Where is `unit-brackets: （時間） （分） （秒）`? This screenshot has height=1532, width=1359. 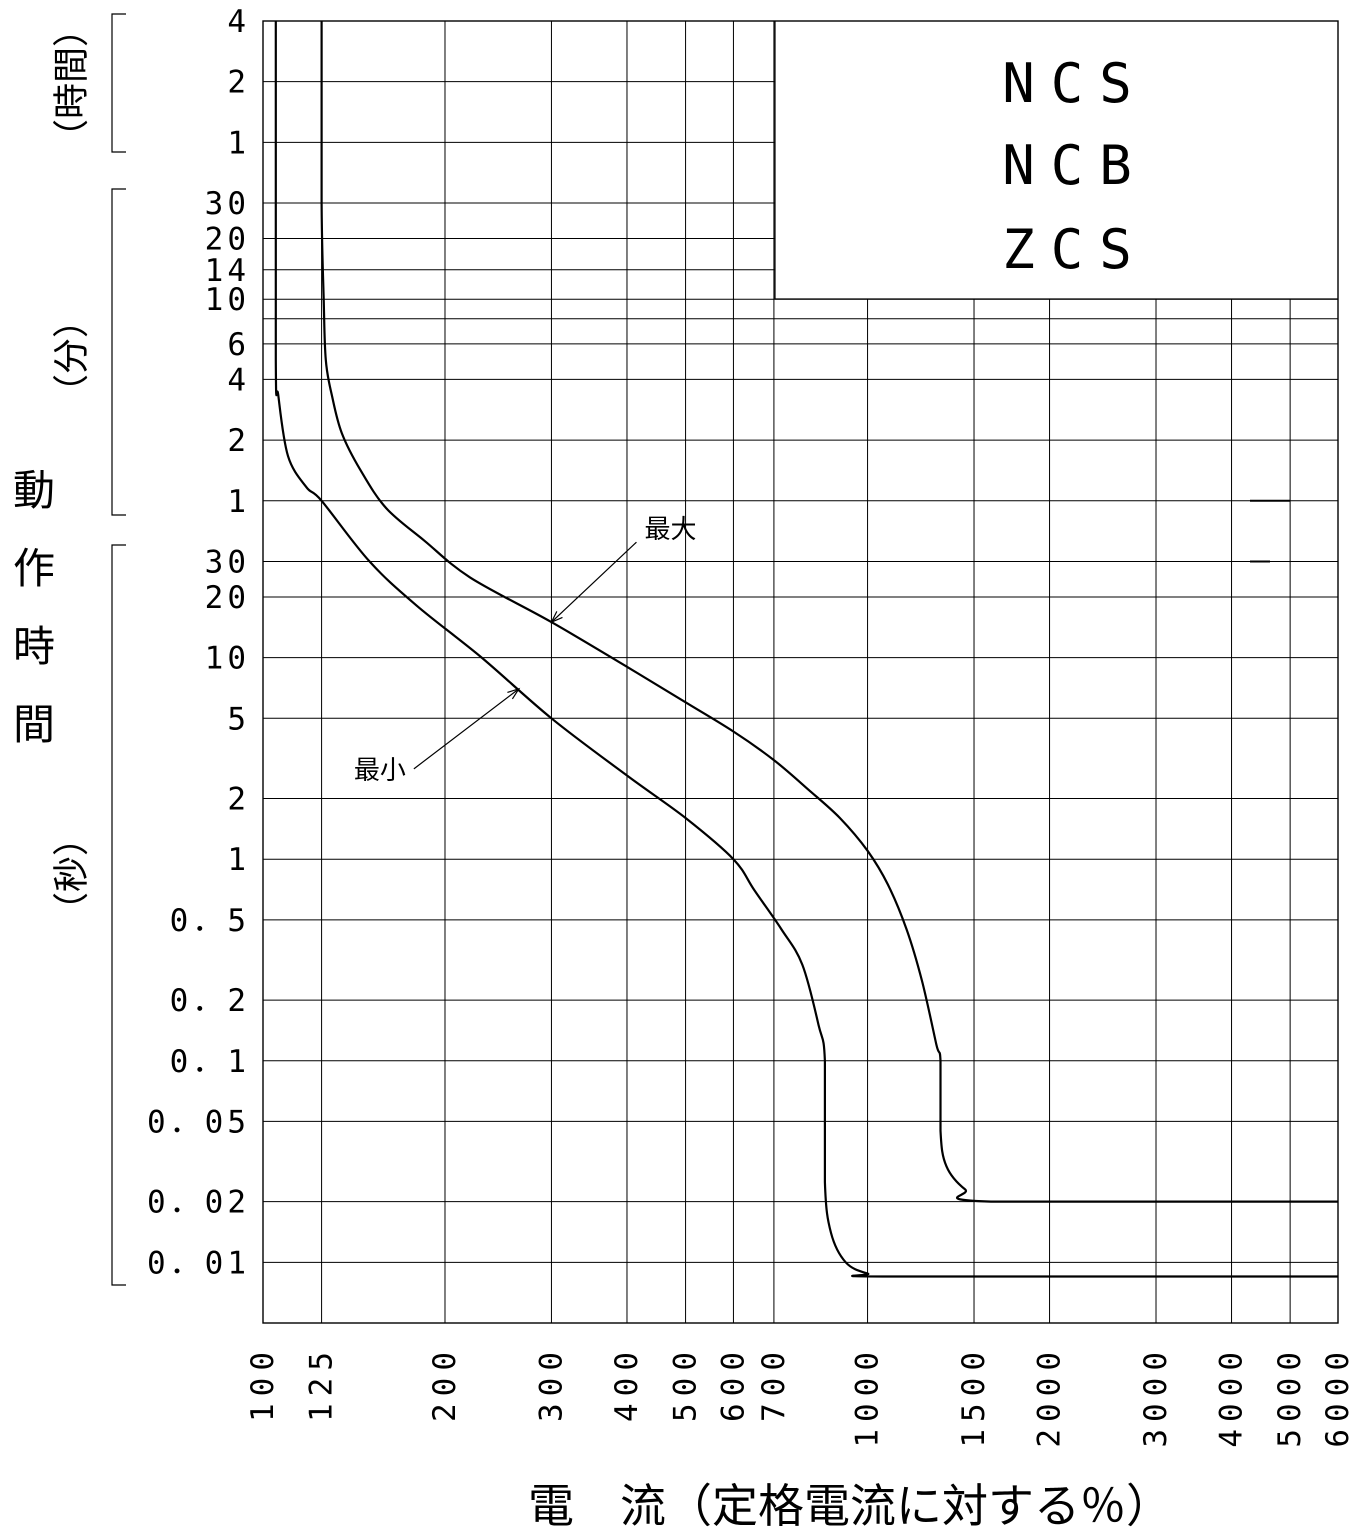 unit-brackets: （時間） （分） （秒） is located at coordinates (89, 648).